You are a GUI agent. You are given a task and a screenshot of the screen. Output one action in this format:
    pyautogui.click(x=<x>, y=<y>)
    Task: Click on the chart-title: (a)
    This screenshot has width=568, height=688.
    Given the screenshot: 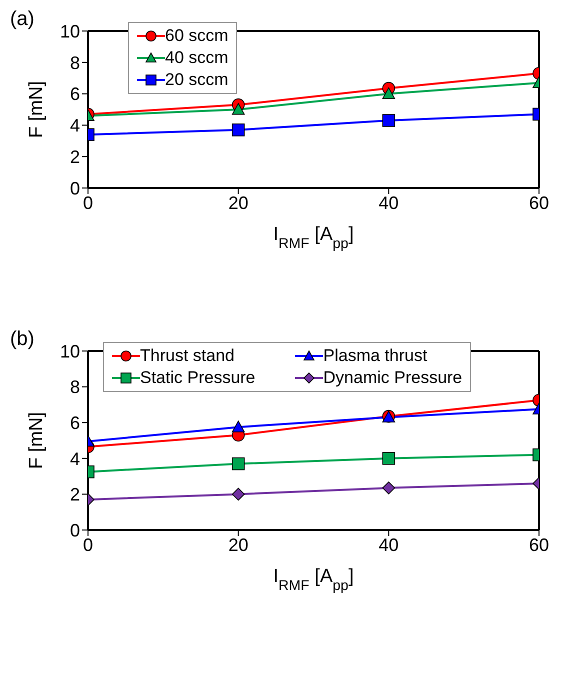 What is the action you would take?
    pyautogui.click(x=22, y=19)
    